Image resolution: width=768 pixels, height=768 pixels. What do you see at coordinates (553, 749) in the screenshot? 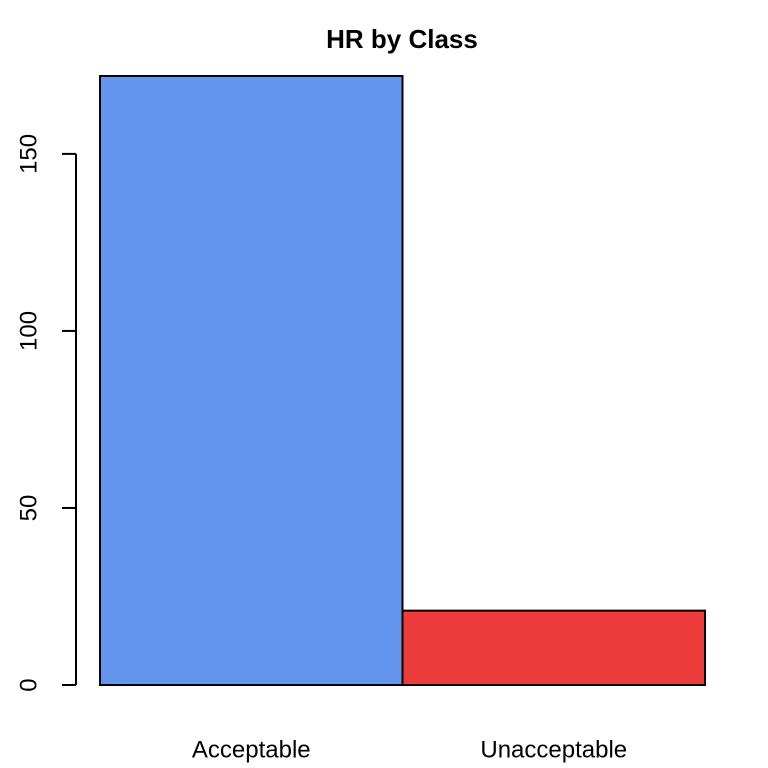
I see `x-tick-label: Unacceptable` at bounding box center [553, 749].